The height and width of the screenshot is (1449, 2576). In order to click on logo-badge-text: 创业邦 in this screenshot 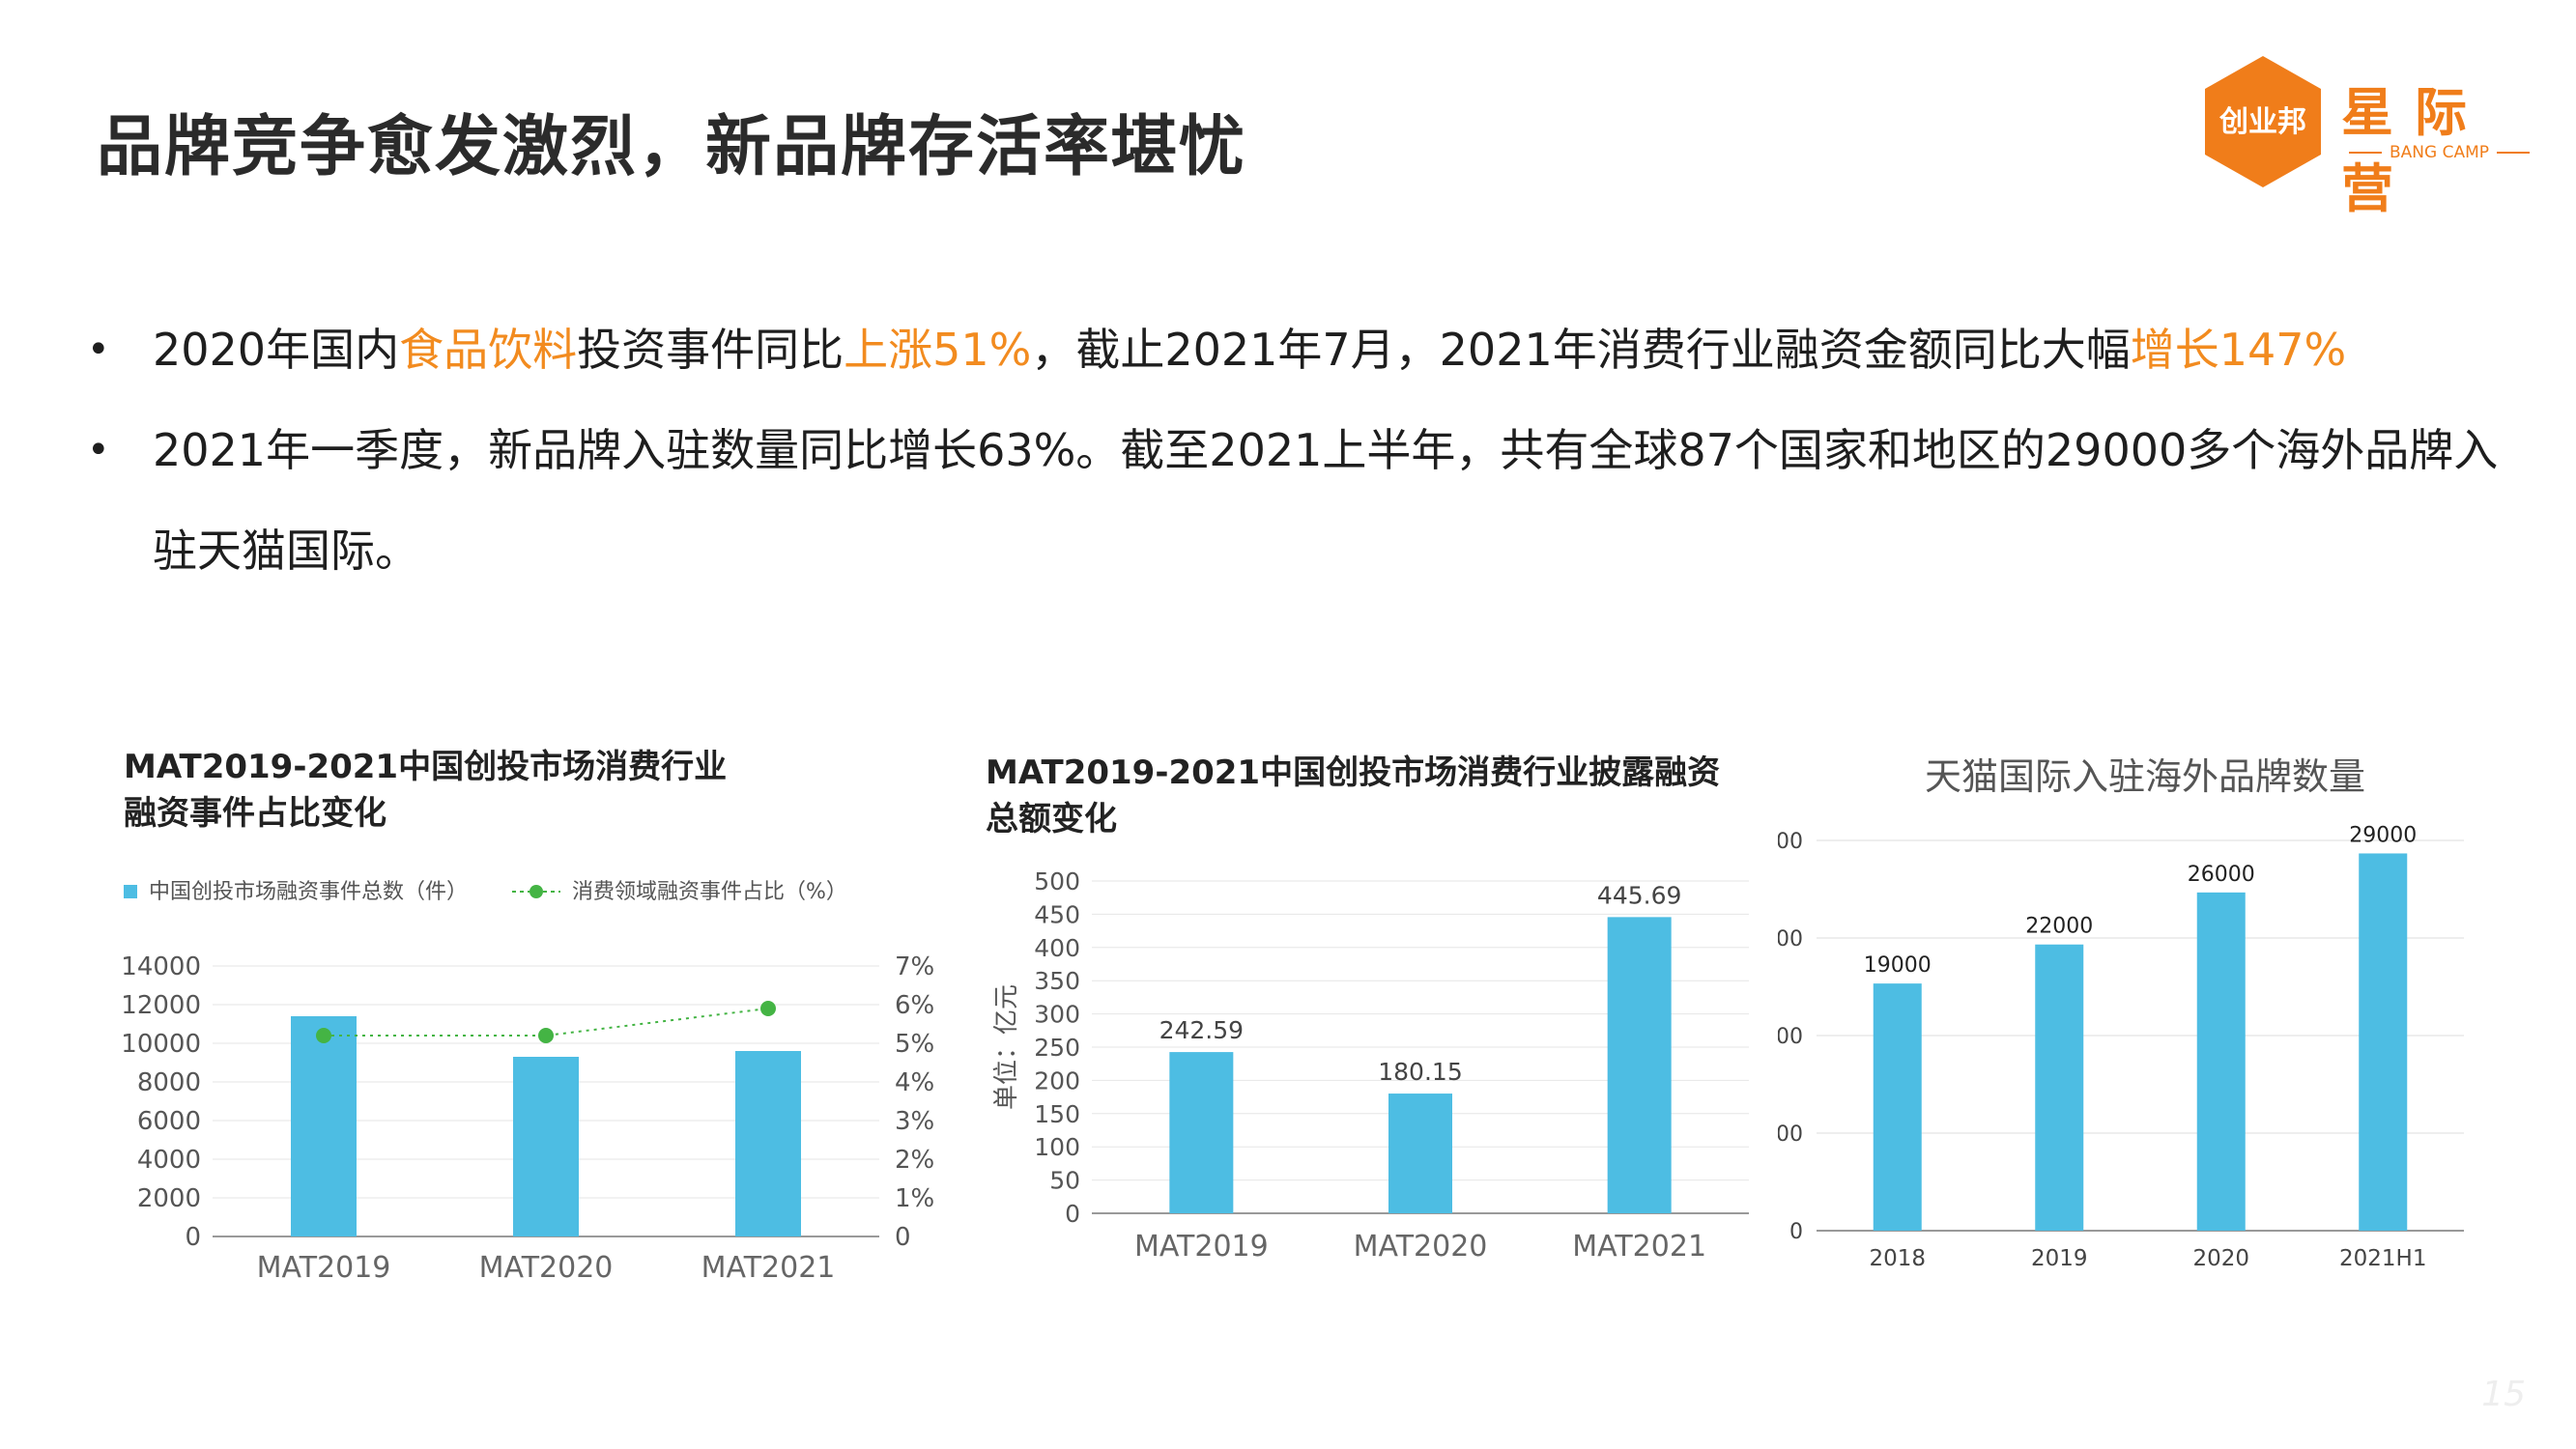, I will do `click(2262, 122)`.